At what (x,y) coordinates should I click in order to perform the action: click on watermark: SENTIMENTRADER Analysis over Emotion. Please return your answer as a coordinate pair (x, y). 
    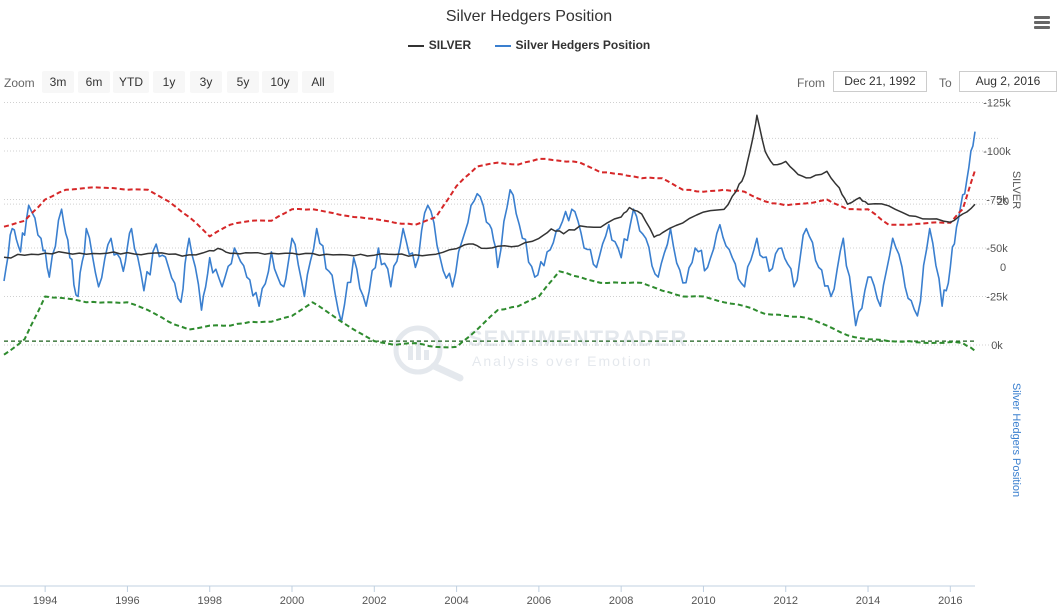
    Looking at the image, I should click on (538, 354).